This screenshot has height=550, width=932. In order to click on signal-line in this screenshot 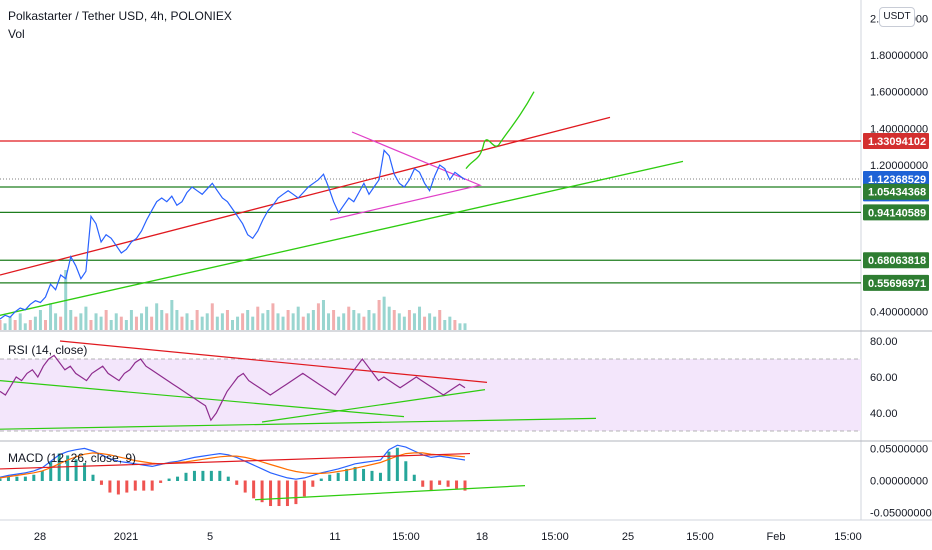, I will do `click(233, 465)`.